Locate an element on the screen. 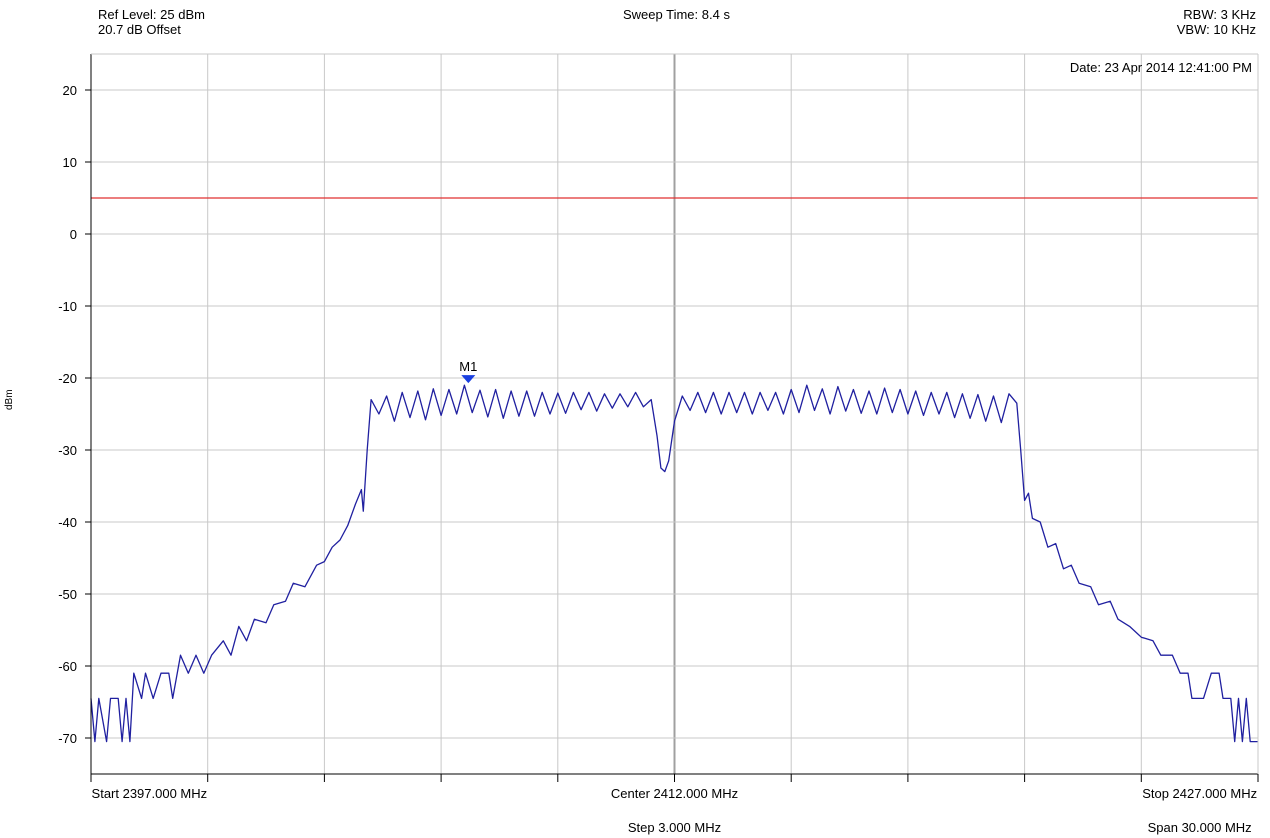 The width and height of the screenshot is (1270, 838). y-tick-label: -10 is located at coordinates (67, 306).